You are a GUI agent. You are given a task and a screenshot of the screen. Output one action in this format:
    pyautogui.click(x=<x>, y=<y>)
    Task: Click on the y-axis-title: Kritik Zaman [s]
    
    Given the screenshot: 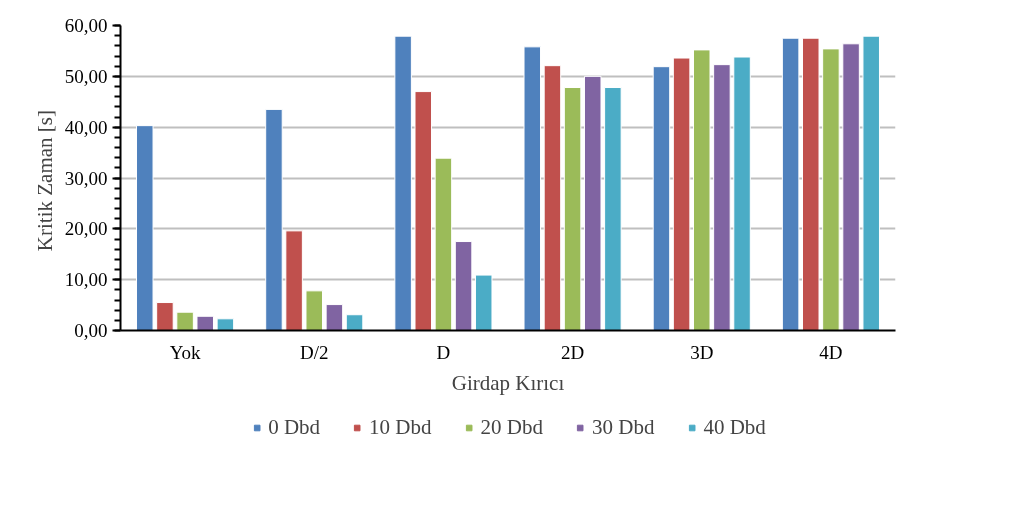 What is the action you would take?
    pyautogui.click(x=44, y=181)
    